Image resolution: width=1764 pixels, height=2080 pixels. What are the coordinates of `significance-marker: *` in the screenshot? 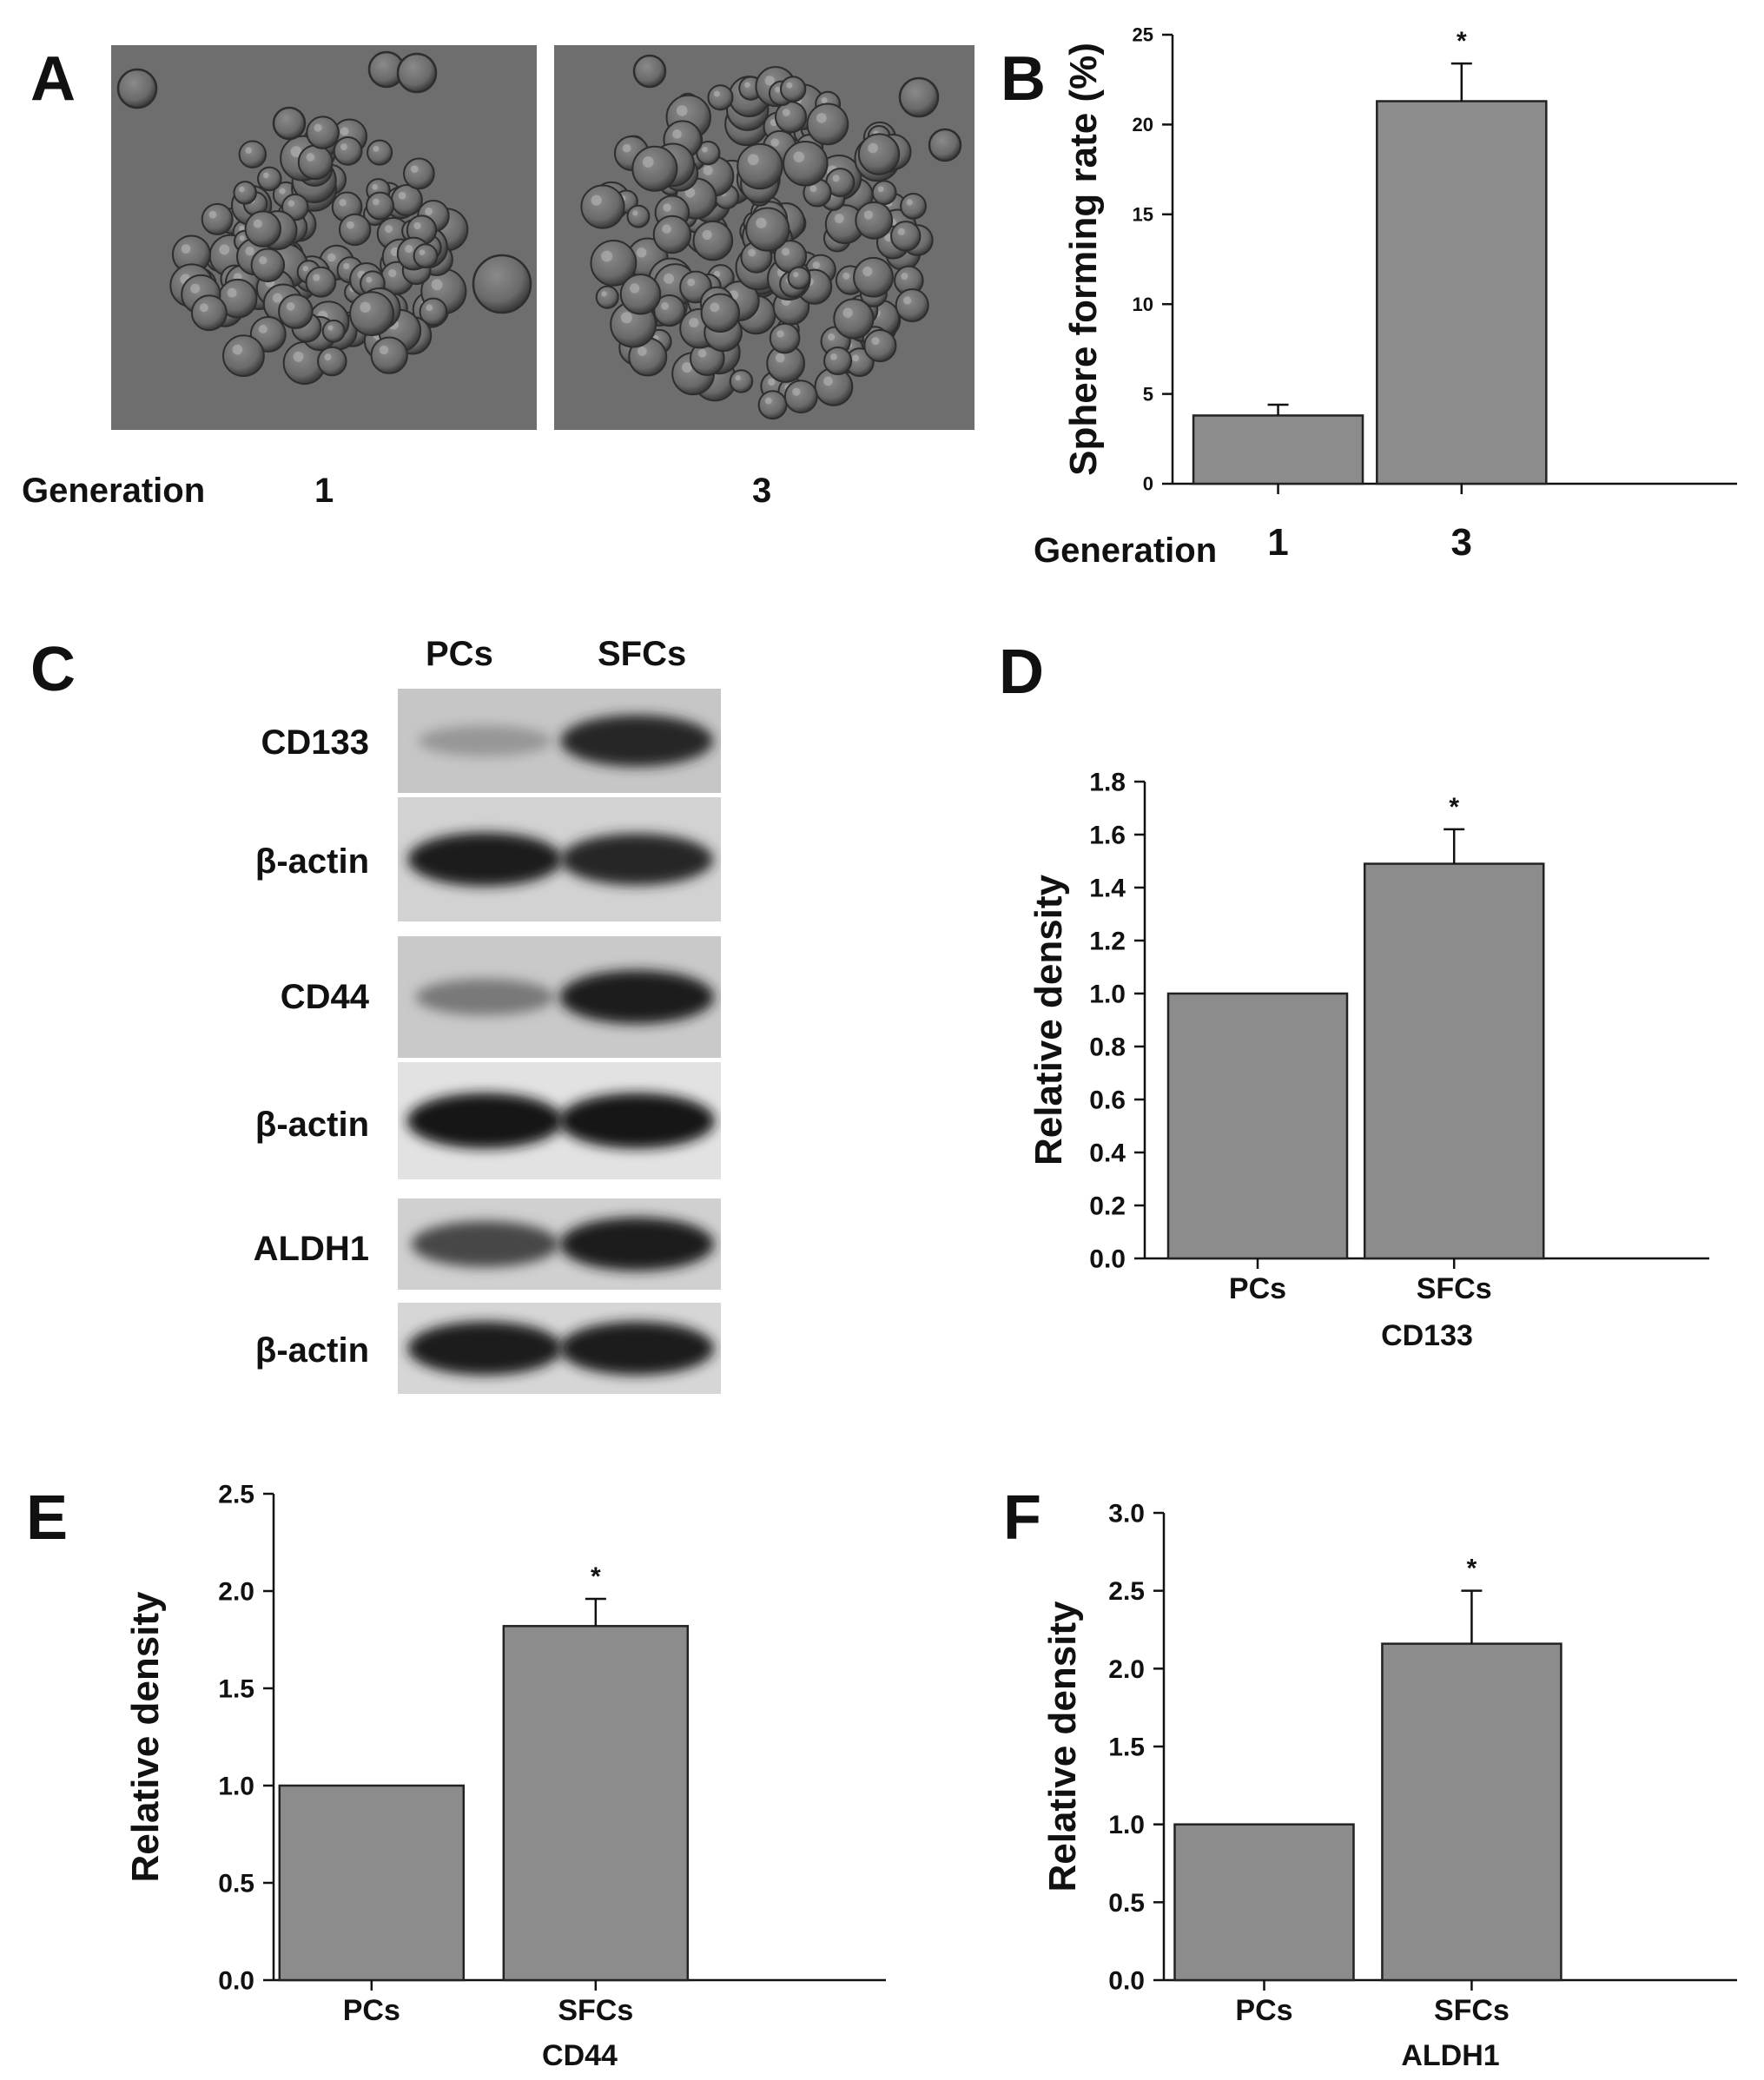 It's located at (596, 1576).